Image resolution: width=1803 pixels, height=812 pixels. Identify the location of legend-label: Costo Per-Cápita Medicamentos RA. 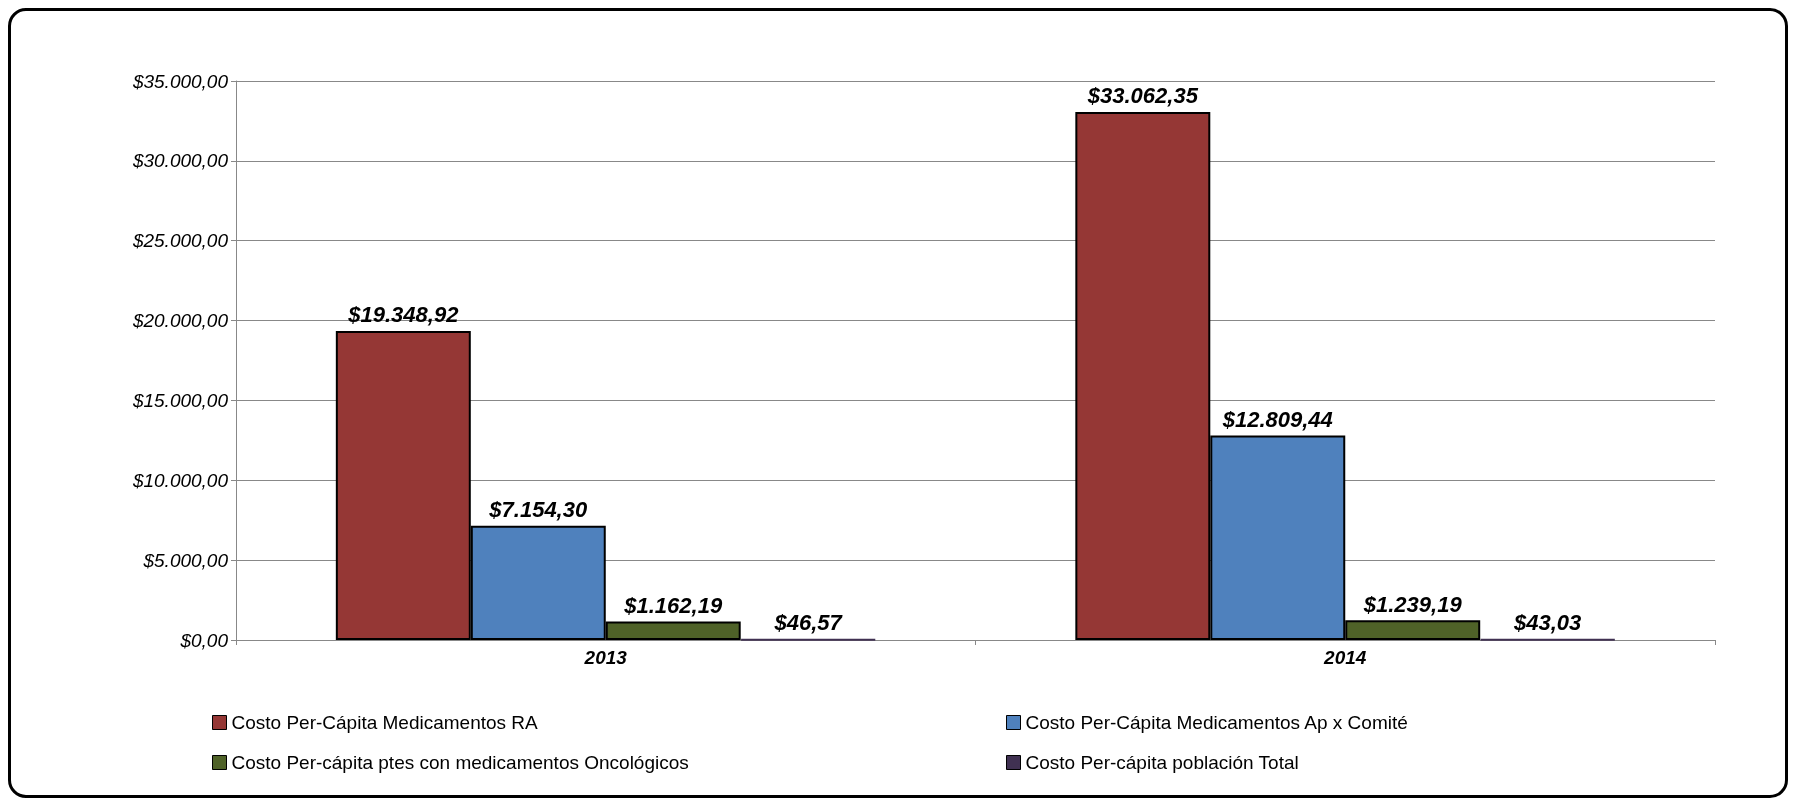
(385, 722).